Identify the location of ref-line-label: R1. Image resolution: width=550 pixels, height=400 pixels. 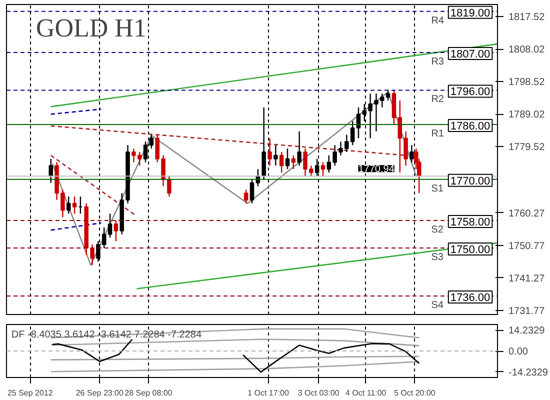
(437, 134).